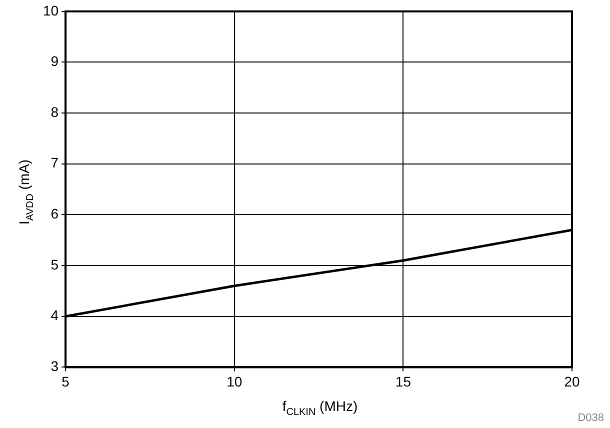  I want to click on y-tick-label: 8, so click(54, 112).